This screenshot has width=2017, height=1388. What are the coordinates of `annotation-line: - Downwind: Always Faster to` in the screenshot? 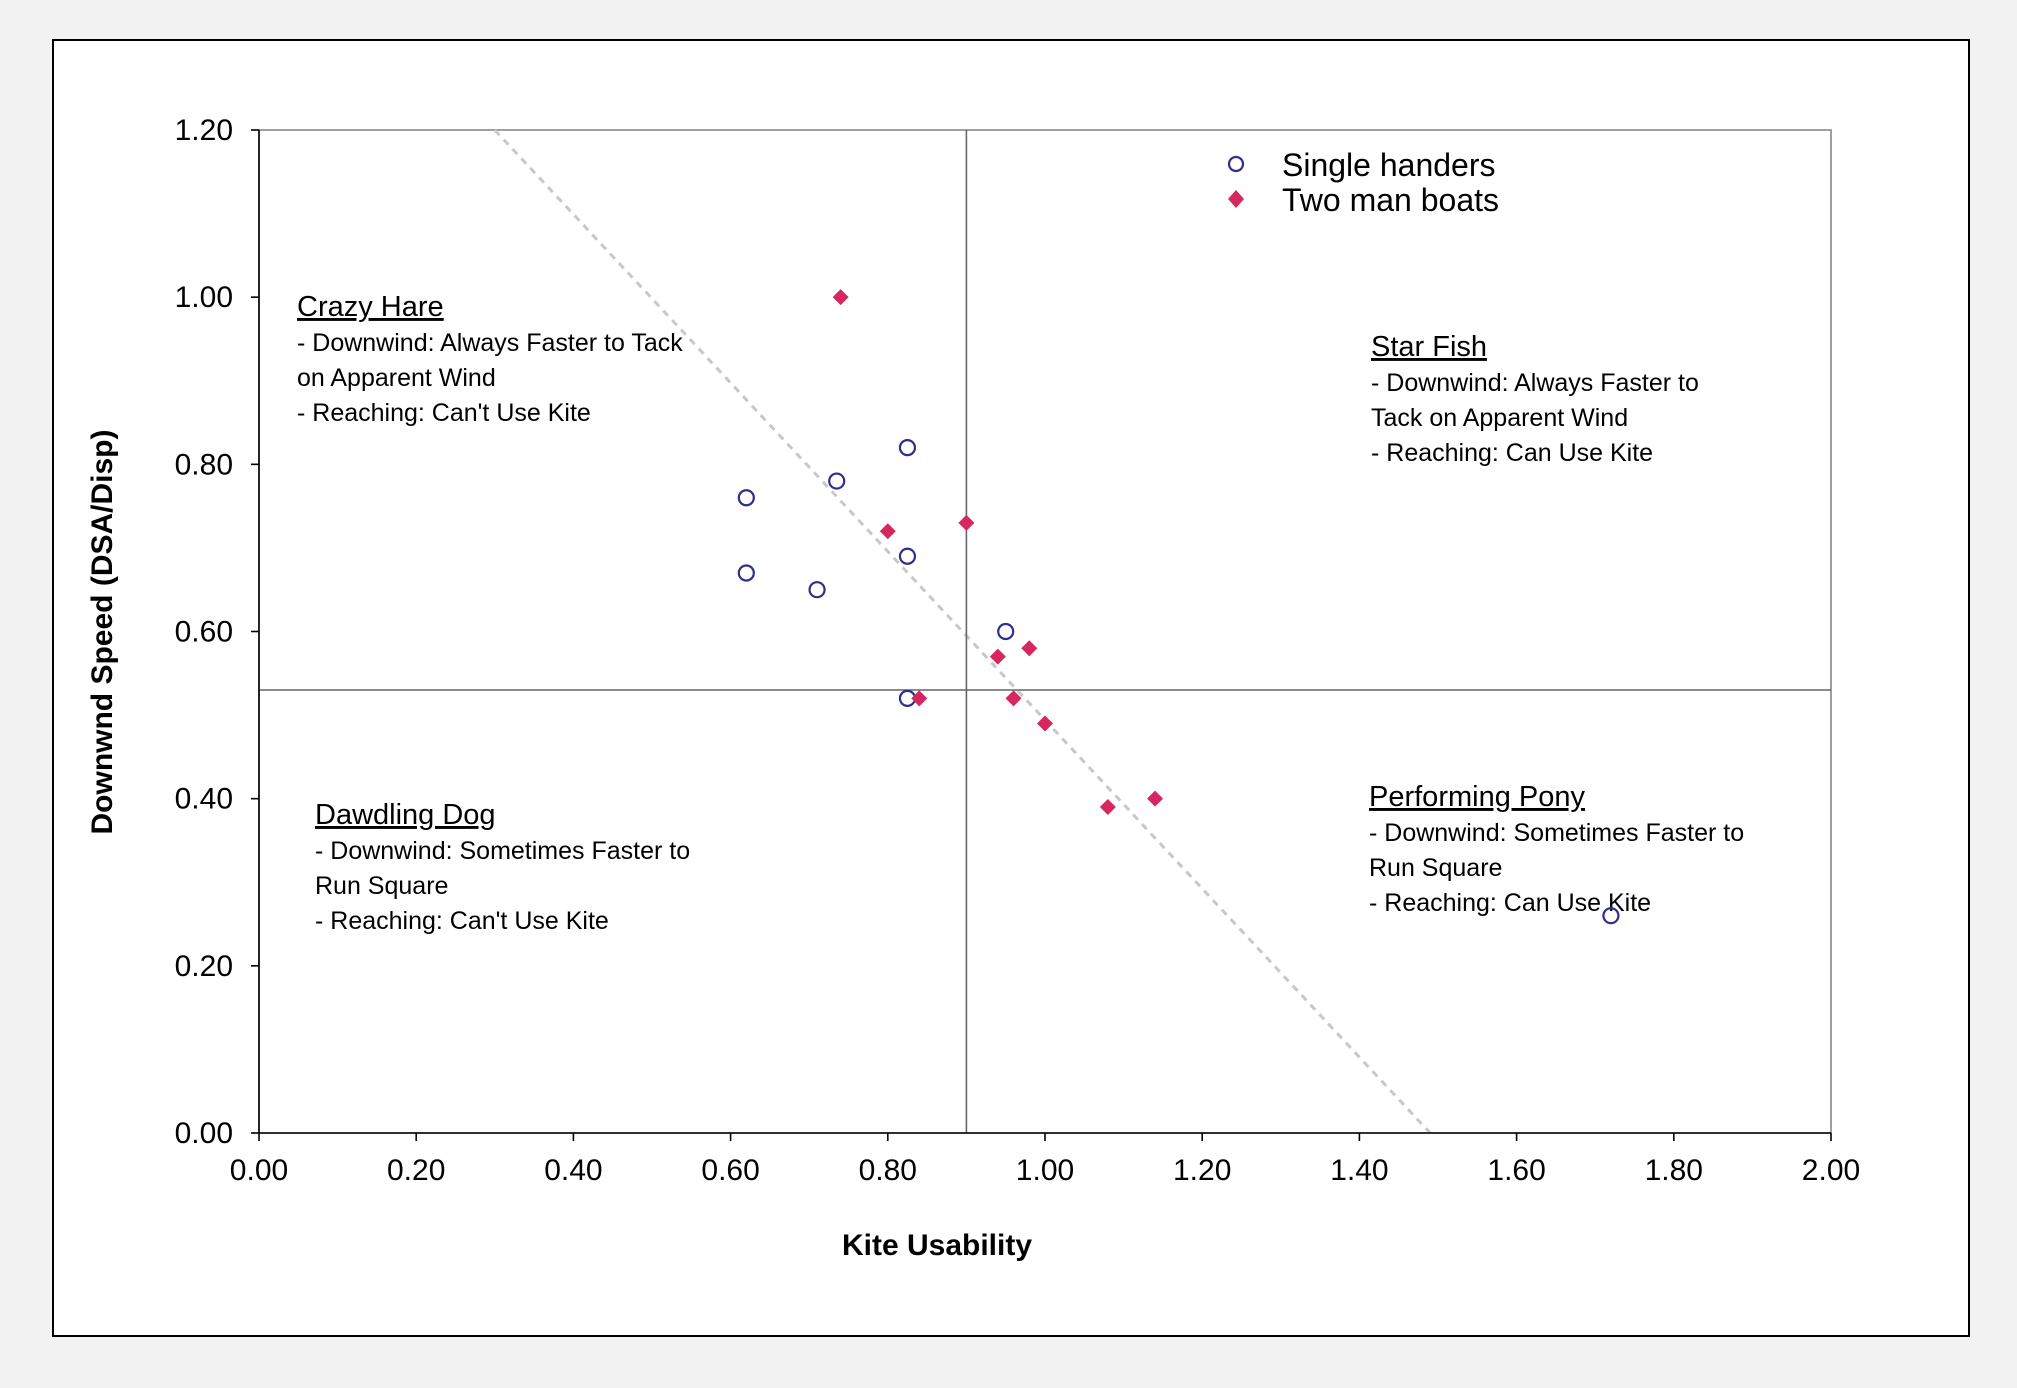 It's located at (1535, 383).